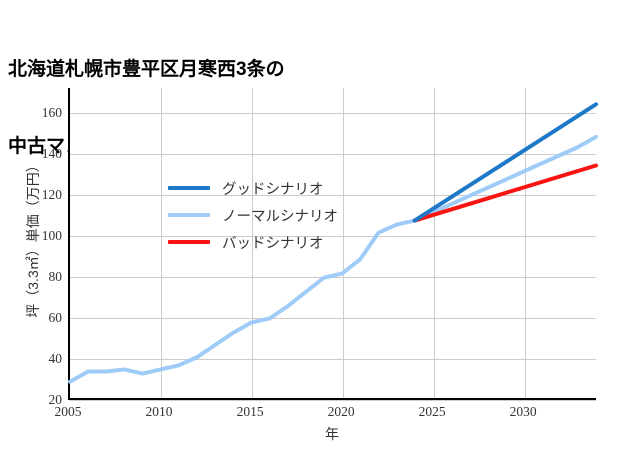  Describe the element at coordinates (505, 193) in the screenshot. I see `series-line-bad` at that location.